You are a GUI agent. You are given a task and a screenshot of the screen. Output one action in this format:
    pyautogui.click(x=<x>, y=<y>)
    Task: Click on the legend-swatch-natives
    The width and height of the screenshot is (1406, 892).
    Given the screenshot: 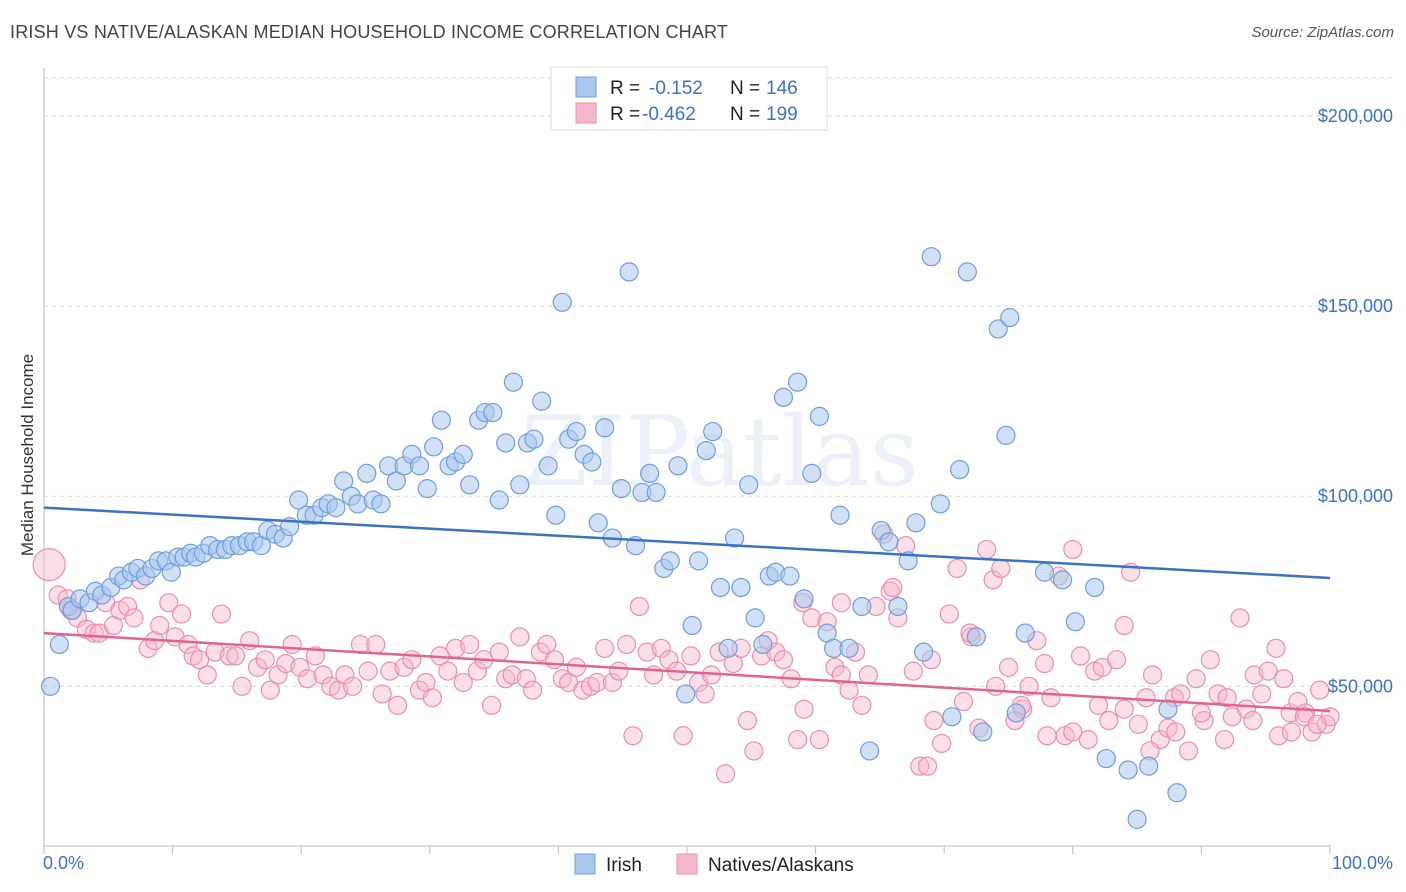 What is the action you would take?
    pyautogui.click(x=586, y=113)
    